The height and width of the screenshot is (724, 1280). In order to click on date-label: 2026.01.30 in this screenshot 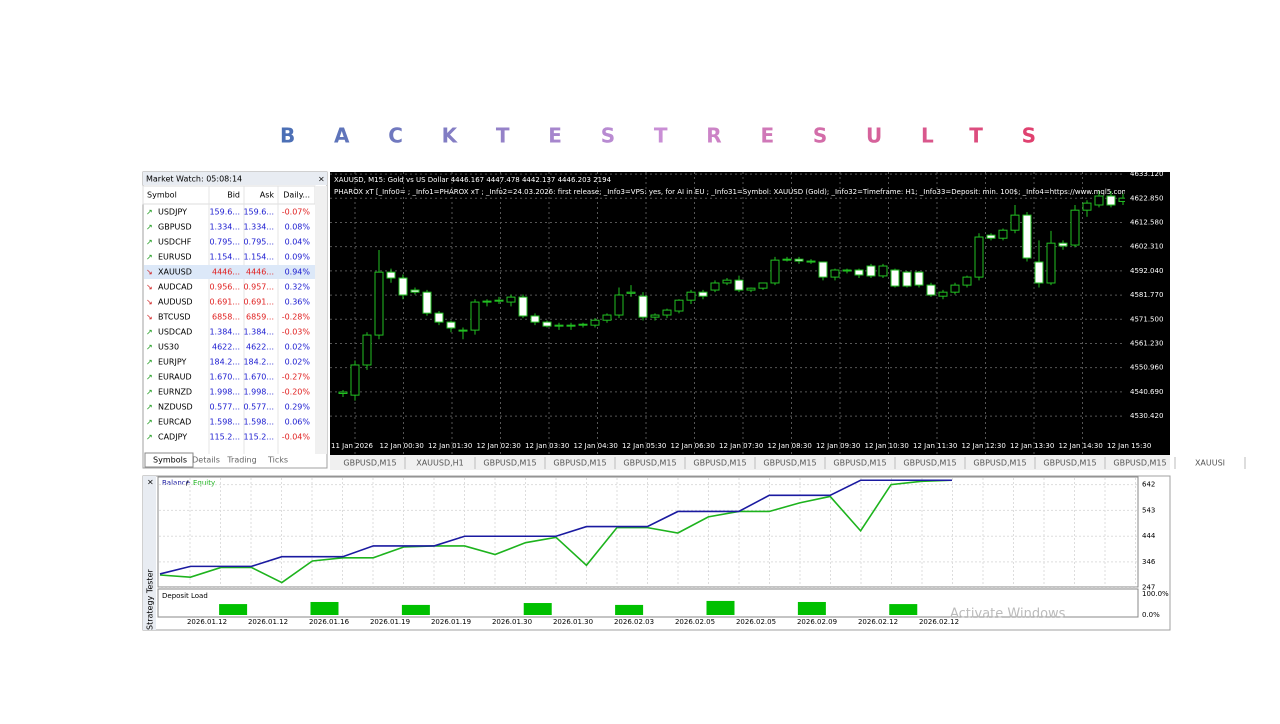, I will do `click(573, 622)`.